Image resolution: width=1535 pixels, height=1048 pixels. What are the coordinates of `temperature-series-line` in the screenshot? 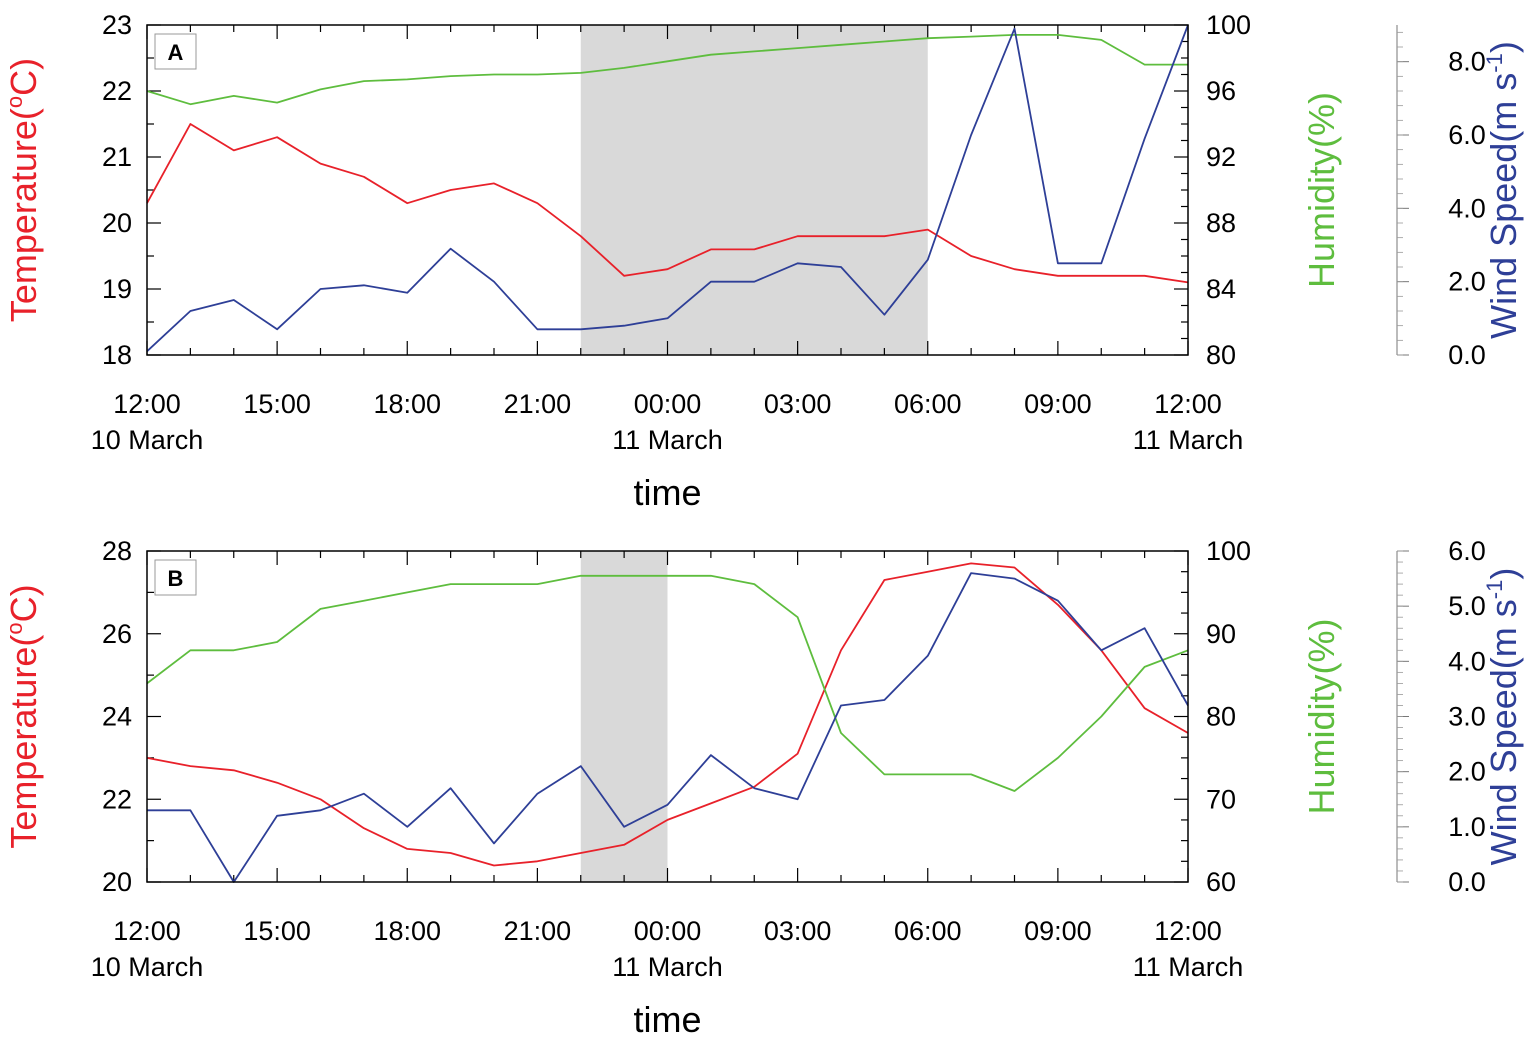 It's located at (667, 203).